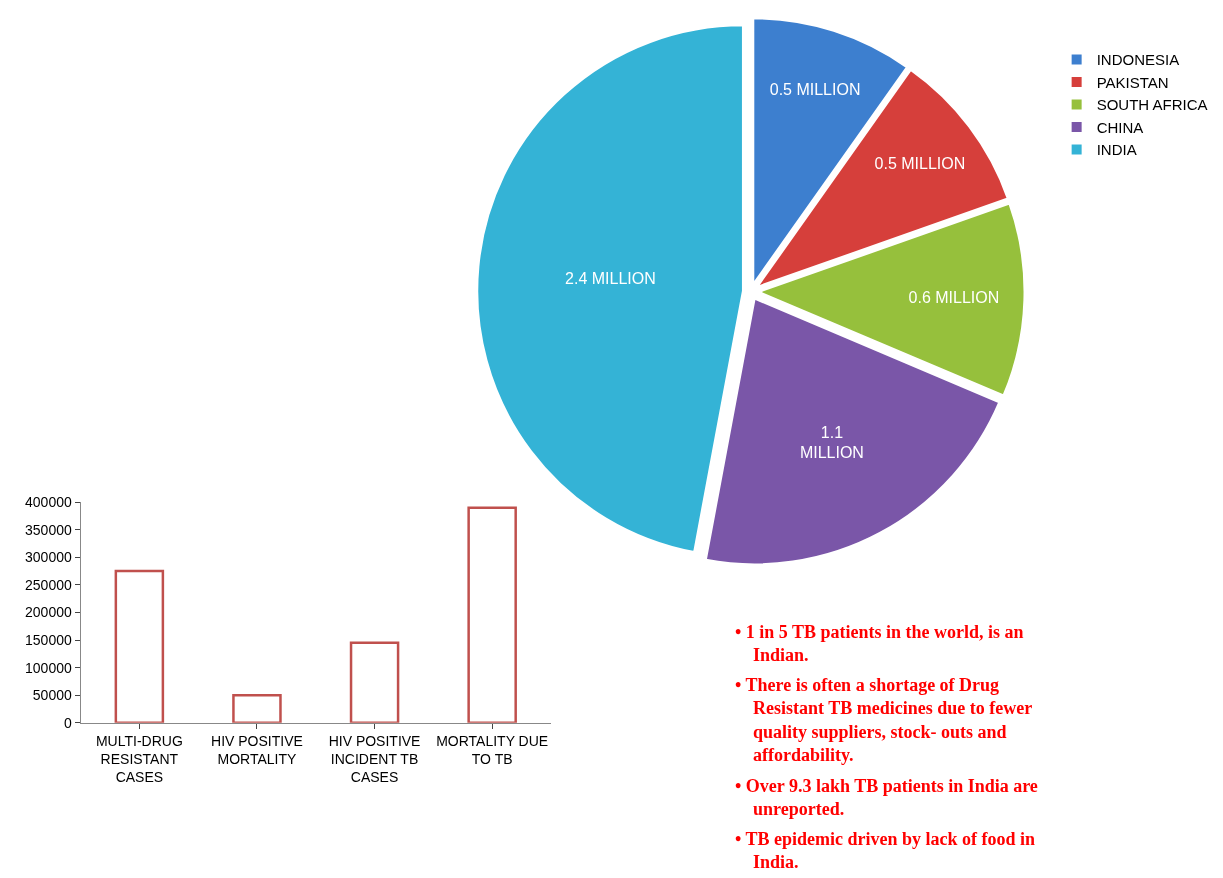  I want to click on text: • 1 in 5 TB patients in the world, is an Indian., so click(879, 644).